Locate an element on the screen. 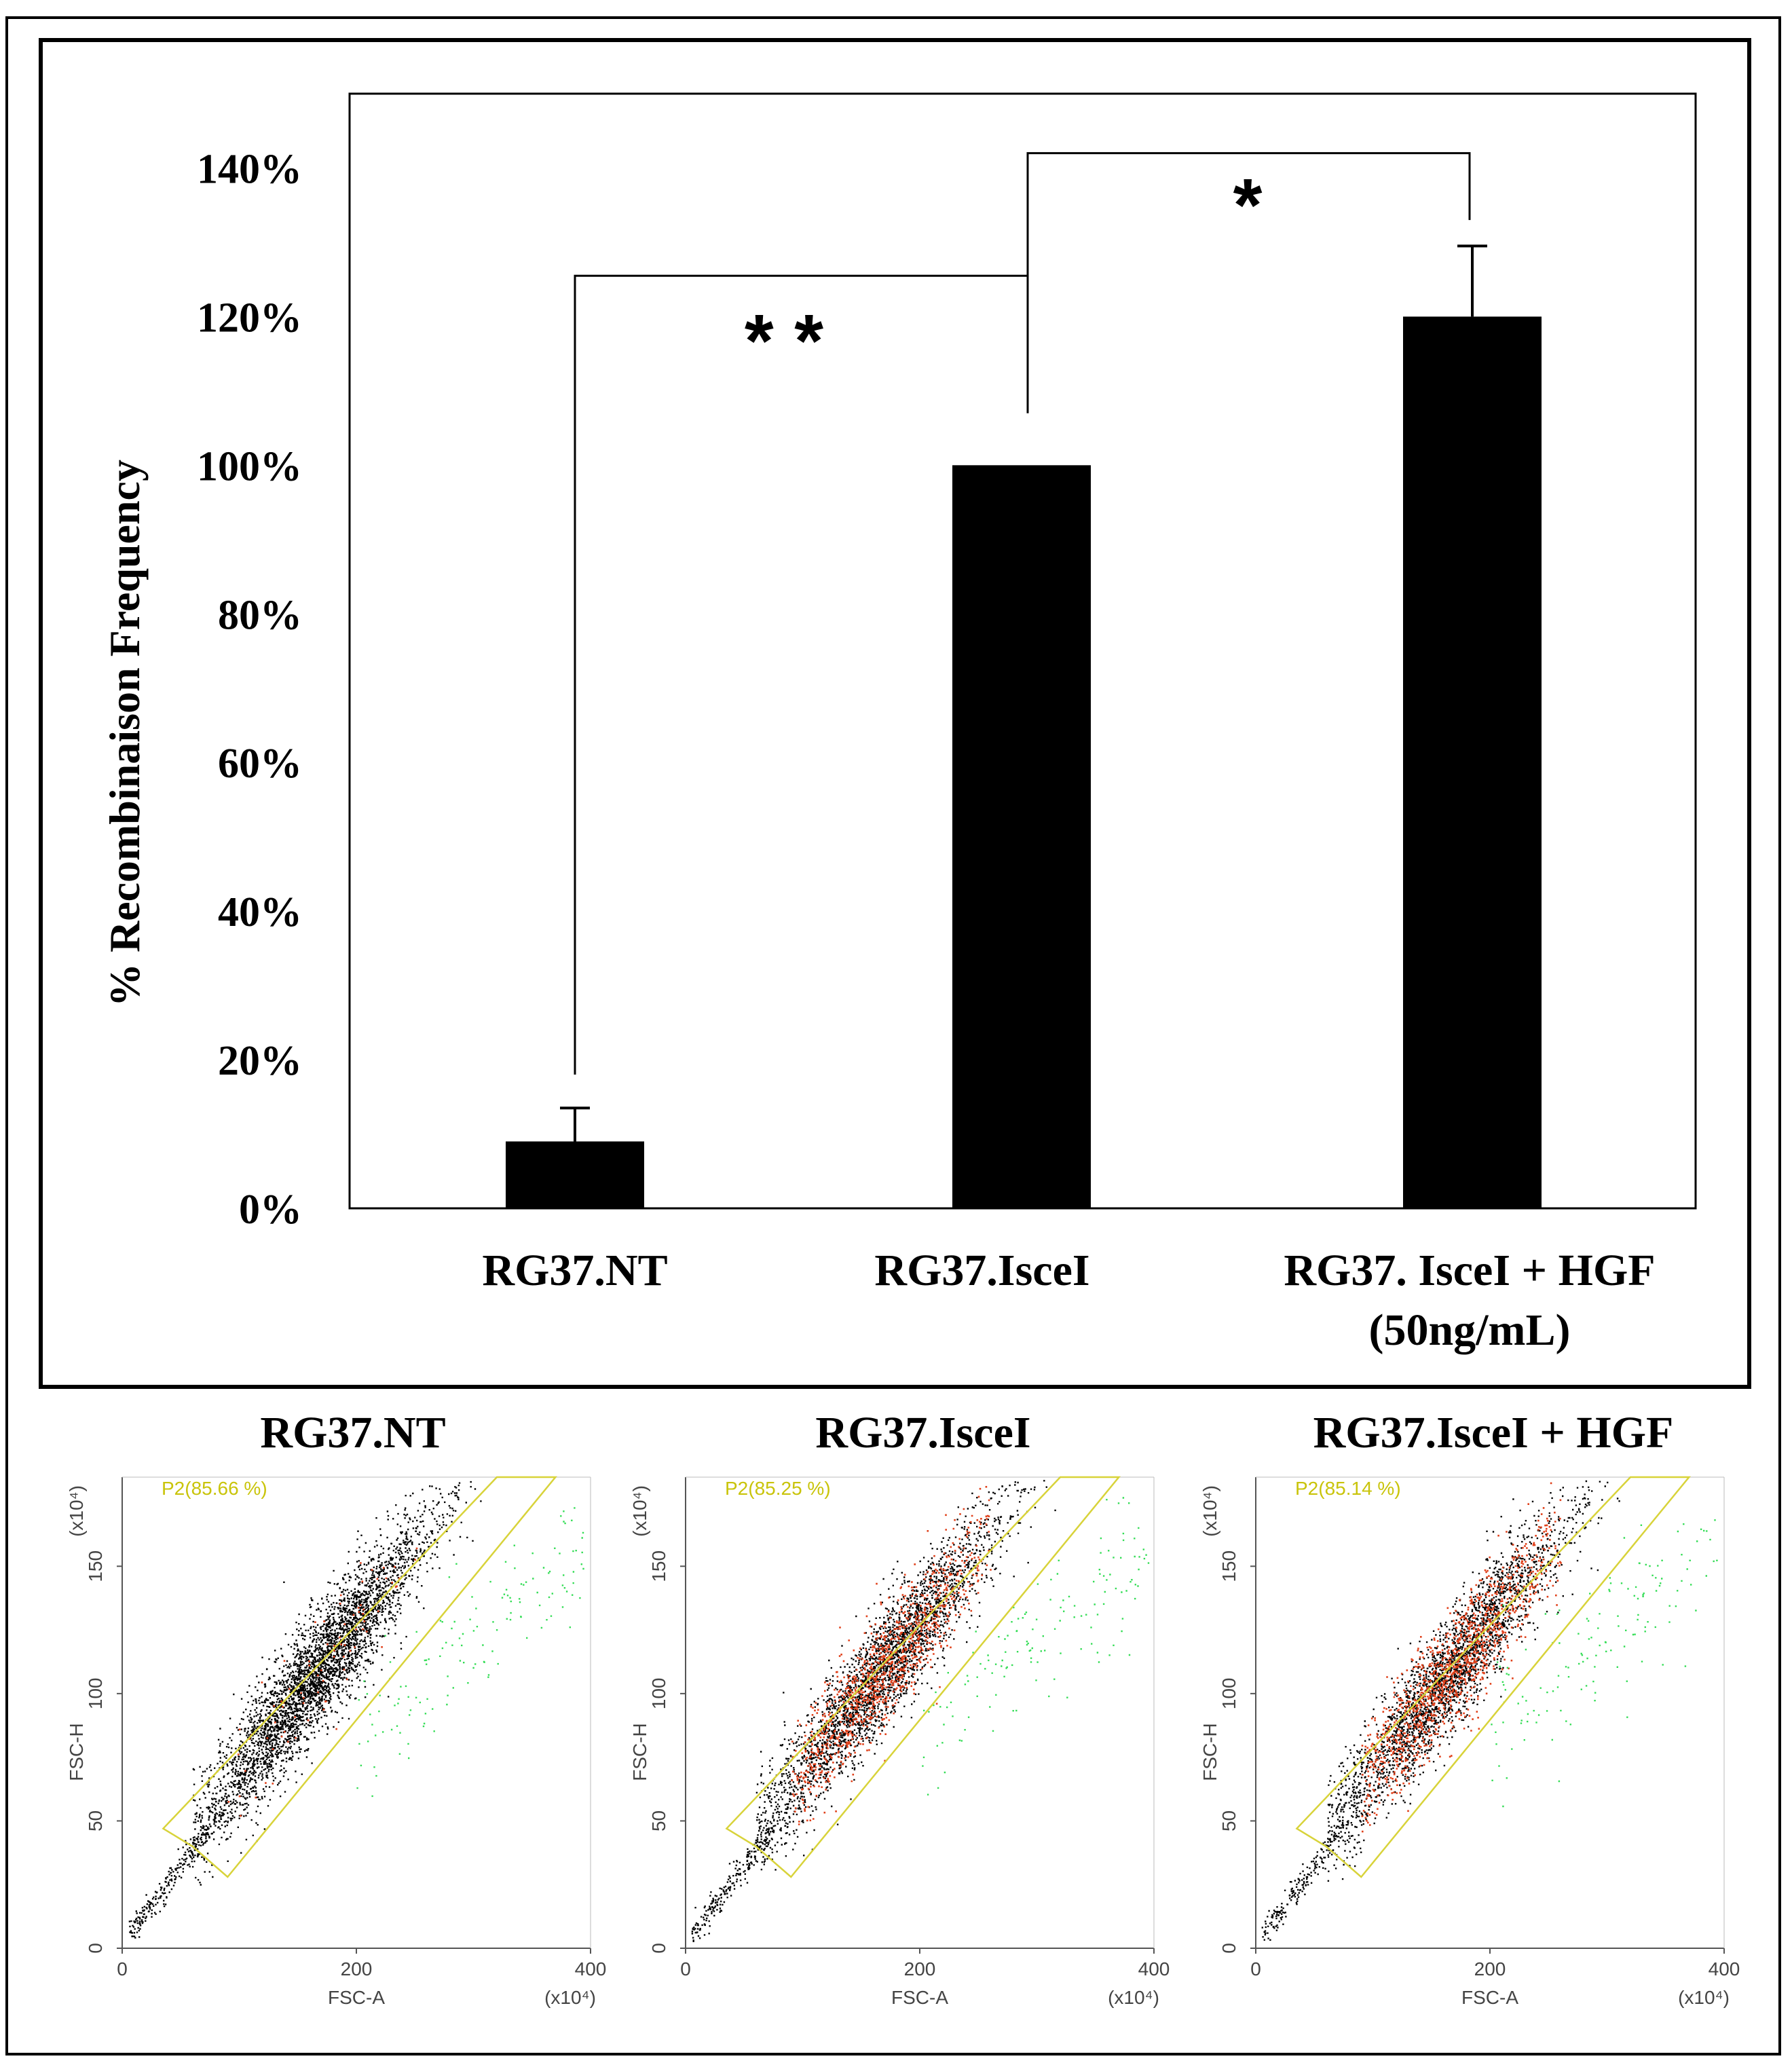 This screenshot has height=2065, width=1792. gate-label: P2(85.66 %) is located at coordinates (215, 1488).